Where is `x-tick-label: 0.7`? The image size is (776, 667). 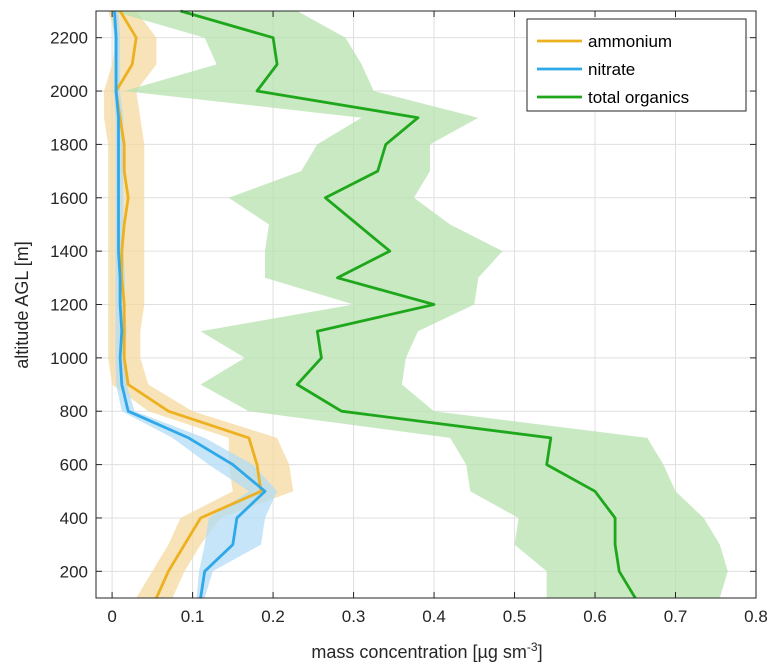 x-tick-label: 0.7 is located at coordinates (676, 616).